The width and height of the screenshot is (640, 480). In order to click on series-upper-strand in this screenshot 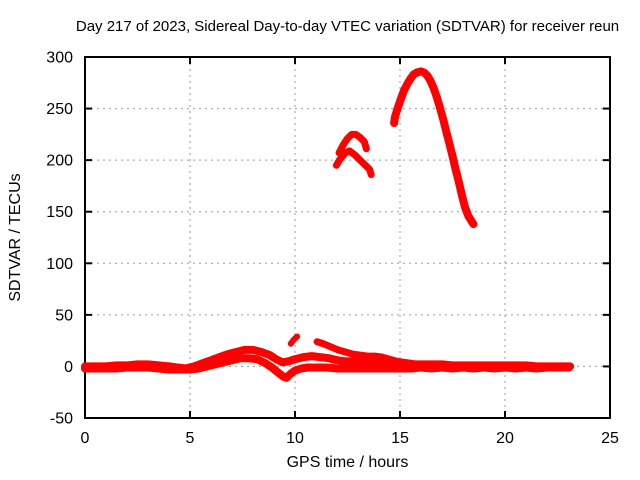, I will do `click(367, 353)`.